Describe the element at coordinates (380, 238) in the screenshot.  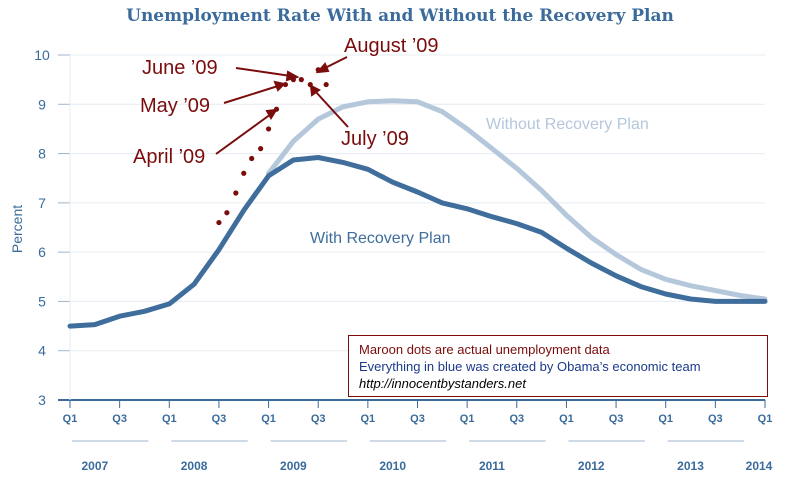
I see `with-plan-label: With Recovery Plan` at that location.